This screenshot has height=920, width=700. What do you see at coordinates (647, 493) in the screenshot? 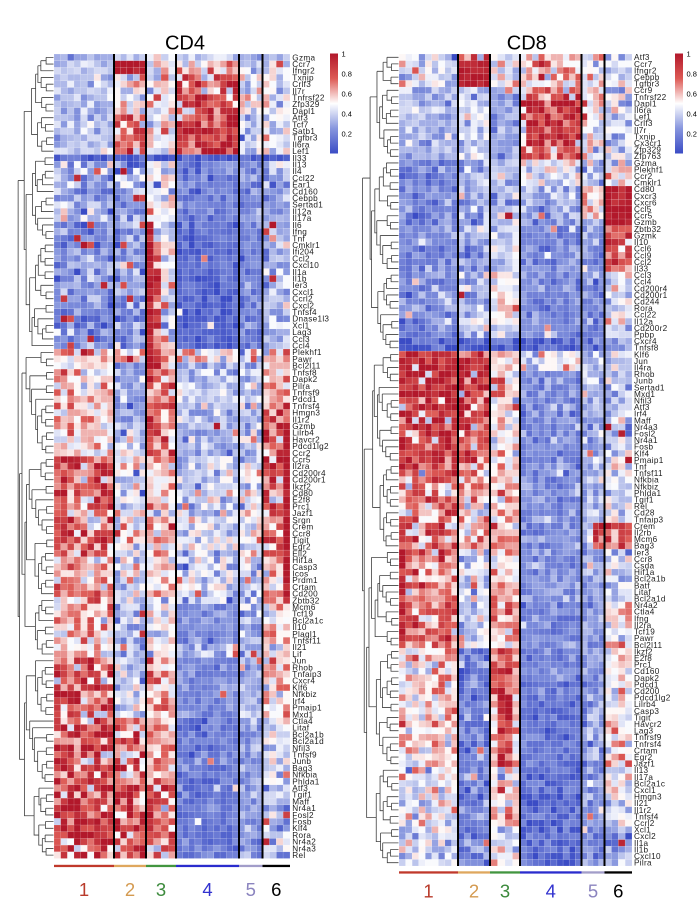
I see `svg-text: Phlda1` at bounding box center [647, 493].